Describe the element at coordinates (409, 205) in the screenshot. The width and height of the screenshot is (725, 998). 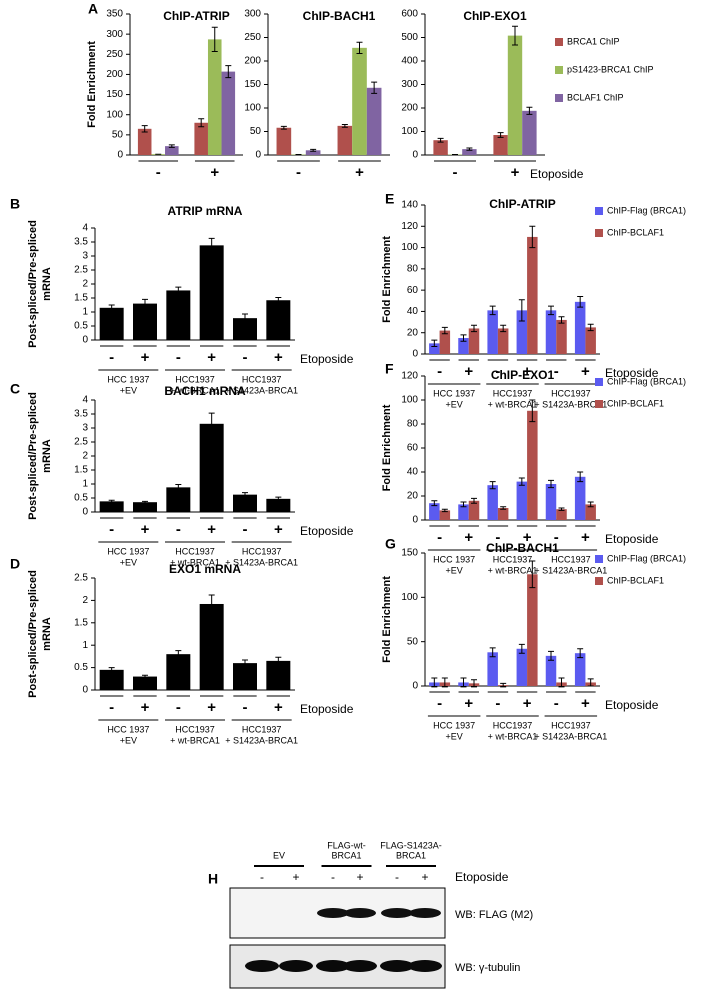
I see `y-tick-label: 140` at that location.